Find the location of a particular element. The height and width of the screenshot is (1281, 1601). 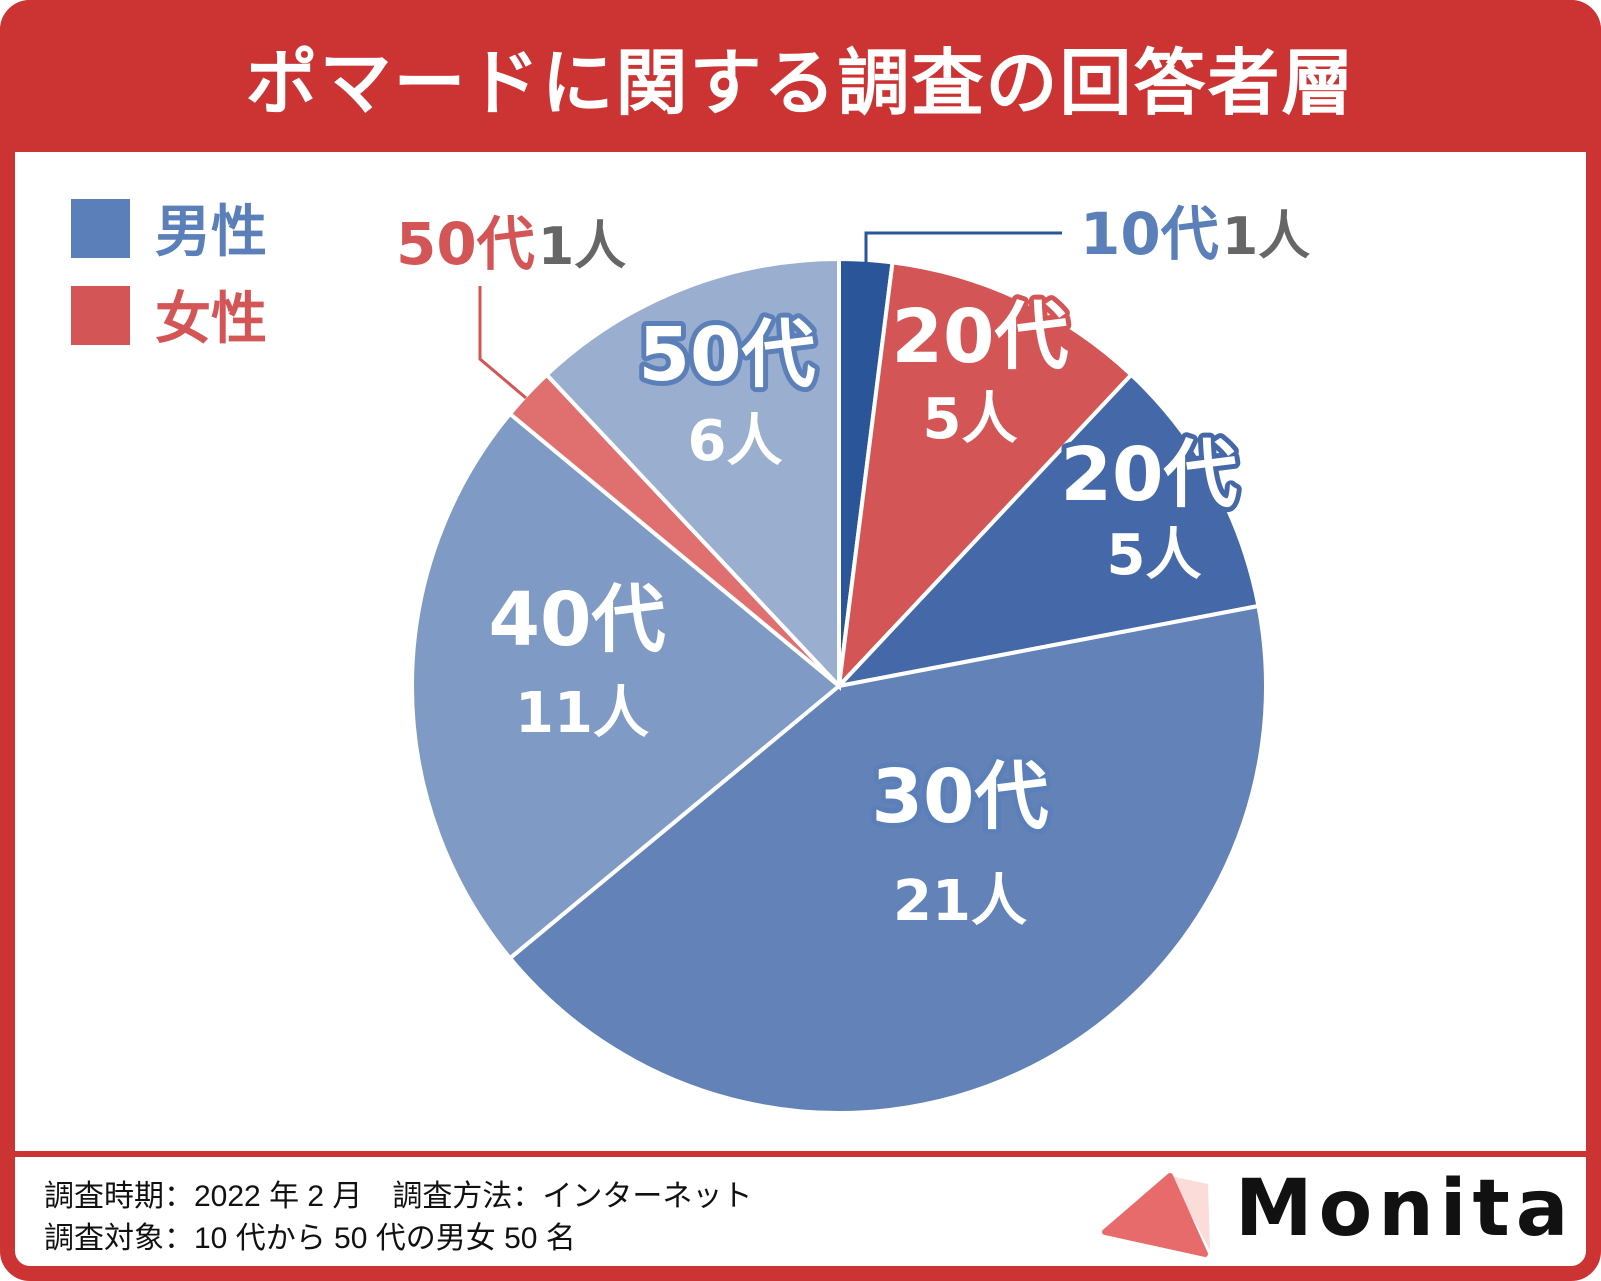

slice-value-label: 21人 is located at coordinates (960, 901).